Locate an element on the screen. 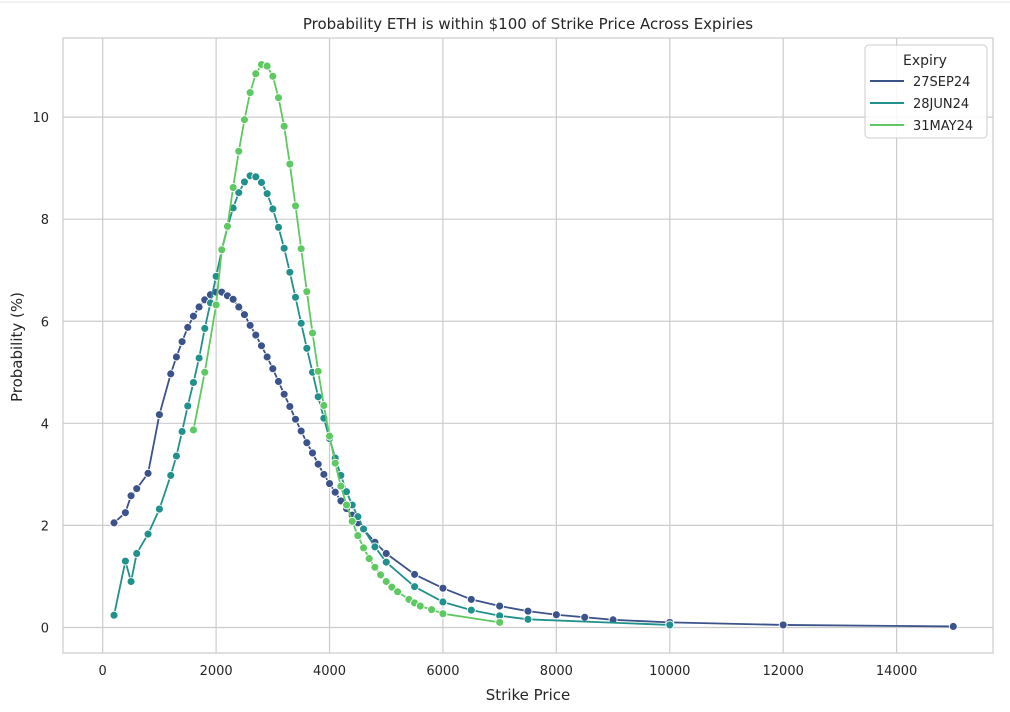 The height and width of the screenshot is (712, 1010). legend-label: 28JUN24 is located at coordinates (941, 104).